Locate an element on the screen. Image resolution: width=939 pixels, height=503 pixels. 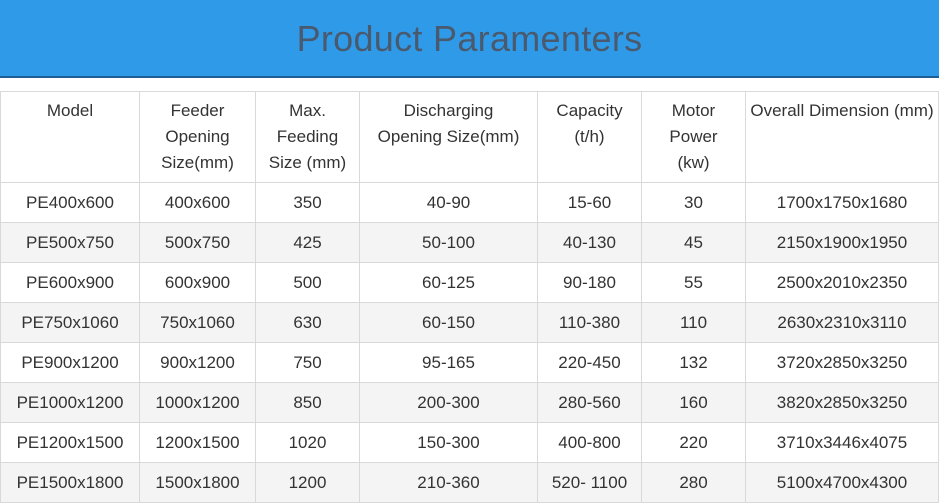
cell-model: PE1000x1200 is located at coordinates (70, 402).